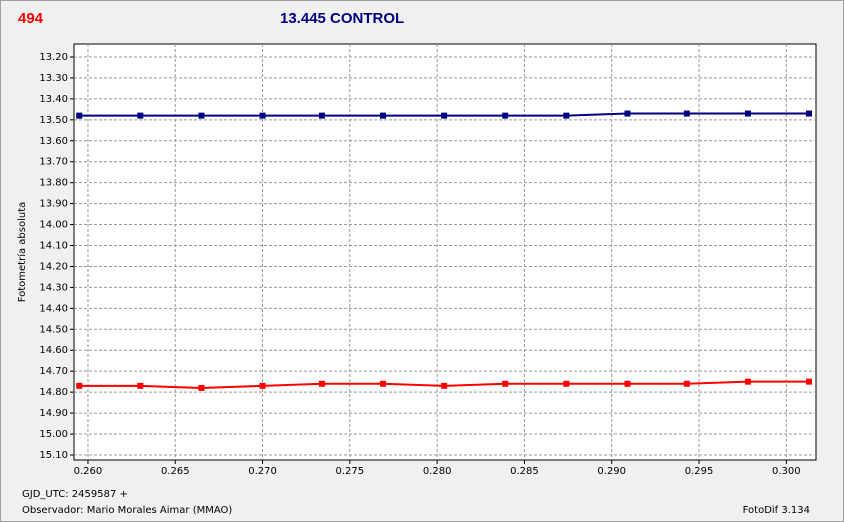 The width and height of the screenshot is (844, 522). What do you see at coordinates (53, 392) in the screenshot?
I see `y-tick-label: 14.80` at bounding box center [53, 392].